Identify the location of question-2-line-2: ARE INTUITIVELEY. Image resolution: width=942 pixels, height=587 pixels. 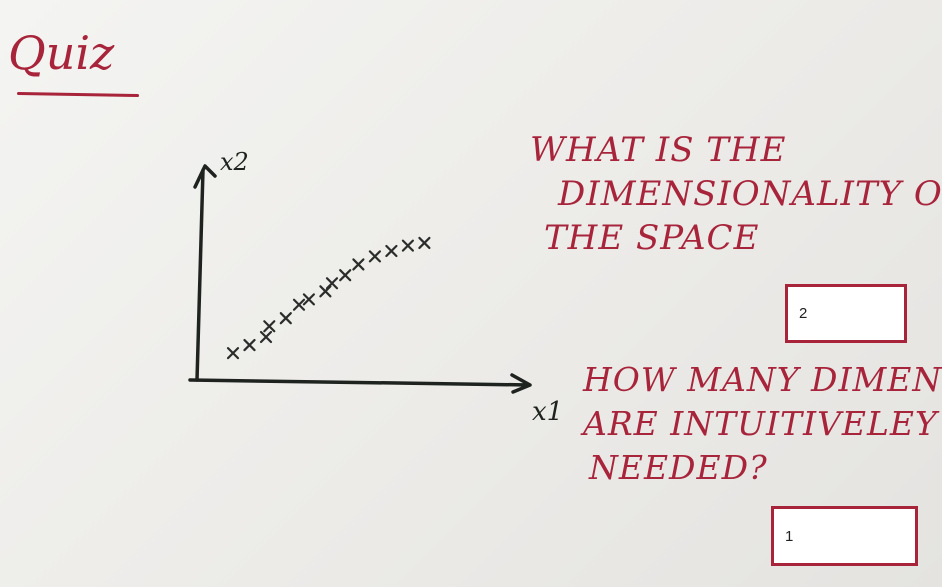
(760, 423).